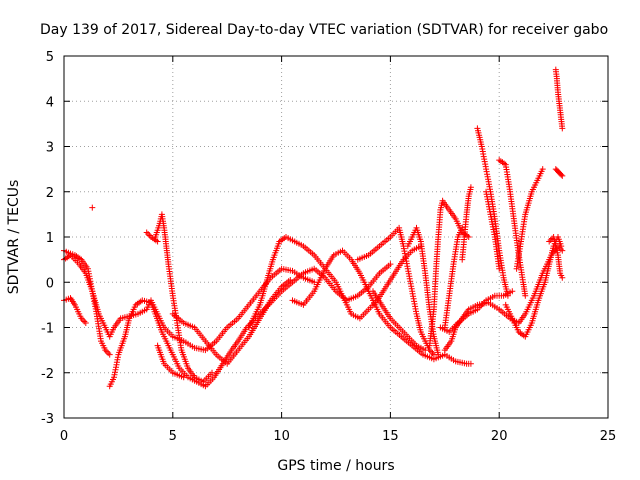  I want to click on y-tick-label: -3, so click(47, 419).